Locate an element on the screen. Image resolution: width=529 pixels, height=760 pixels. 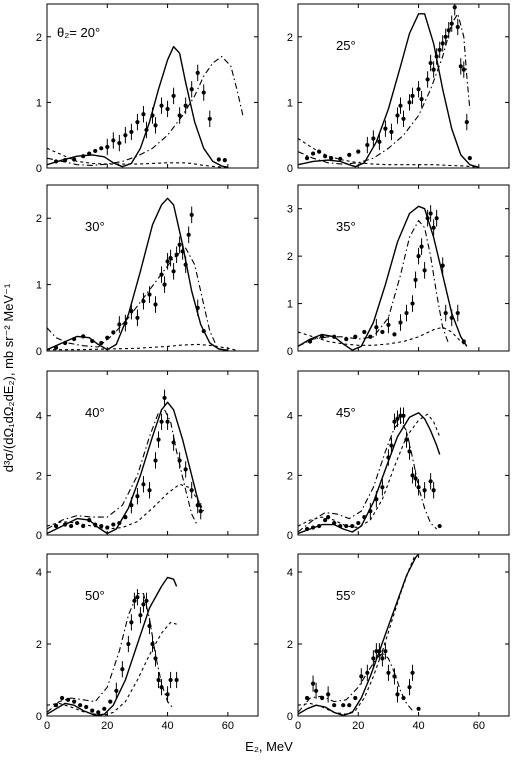
panel-1: 0 1 2 θ₂= 20° is located at coordinates (147, 89).